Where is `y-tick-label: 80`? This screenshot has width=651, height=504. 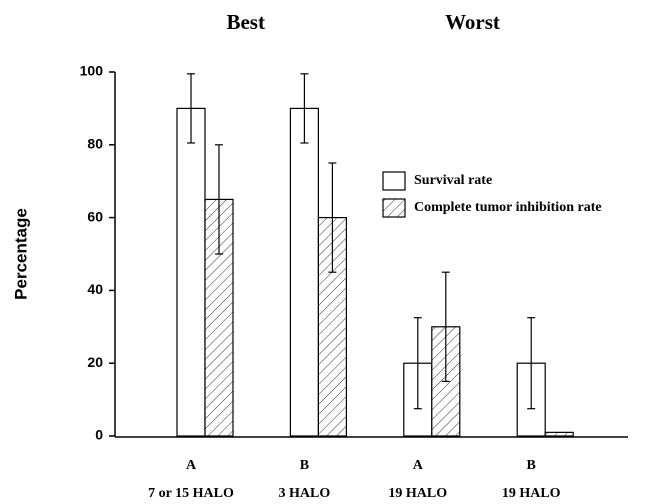 y-tick-label: 80 is located at coordinates (95, 144).